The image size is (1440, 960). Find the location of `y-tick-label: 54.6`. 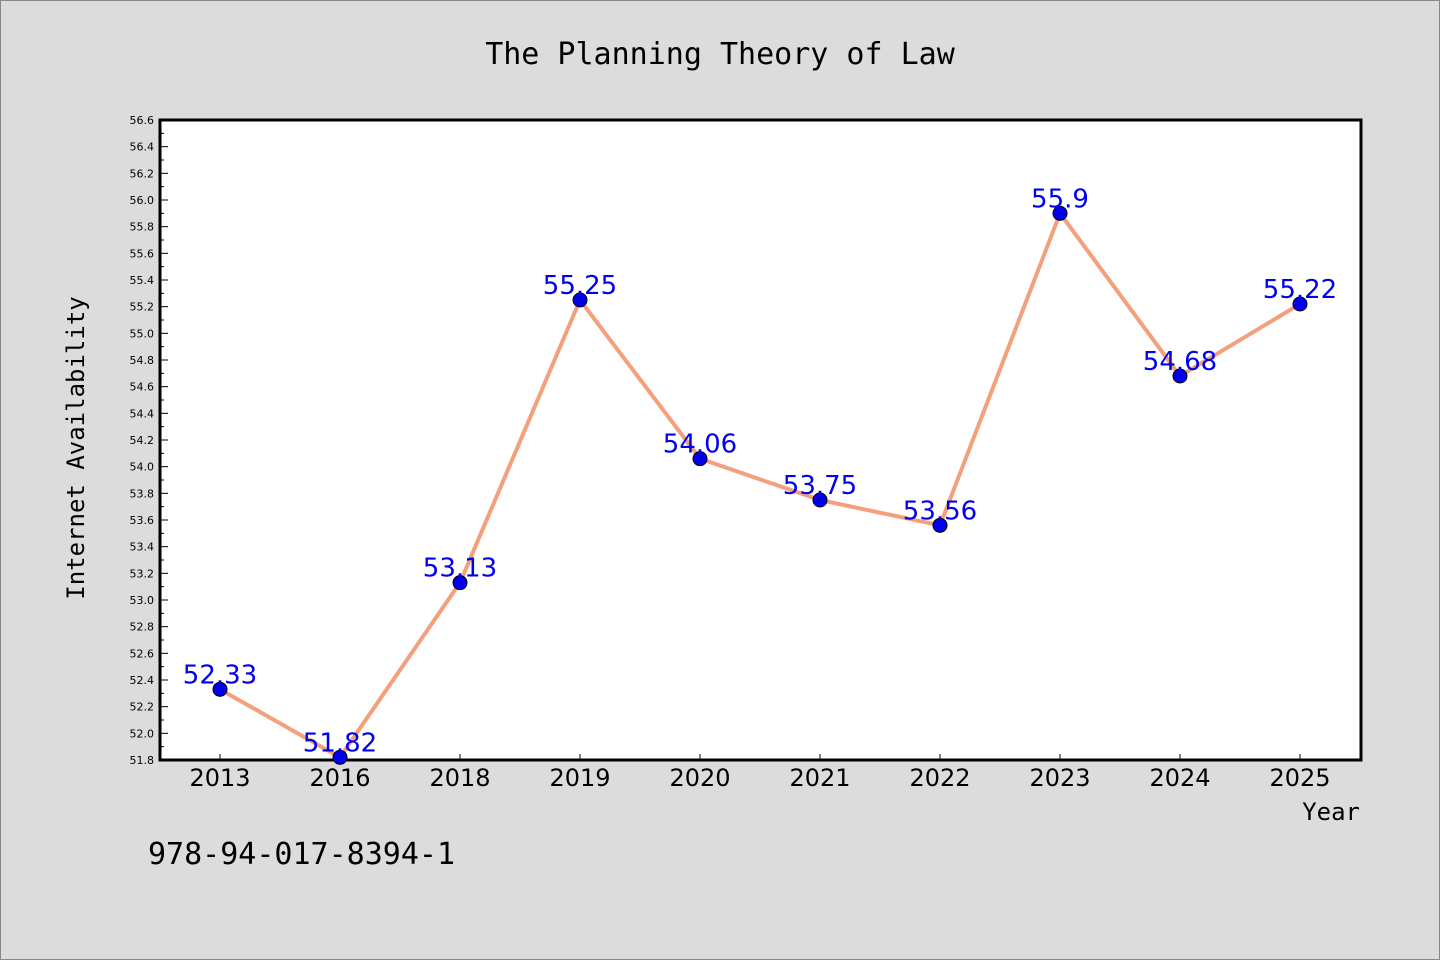

y-tick-label: 54.6 is located at coordinates (142, 387).